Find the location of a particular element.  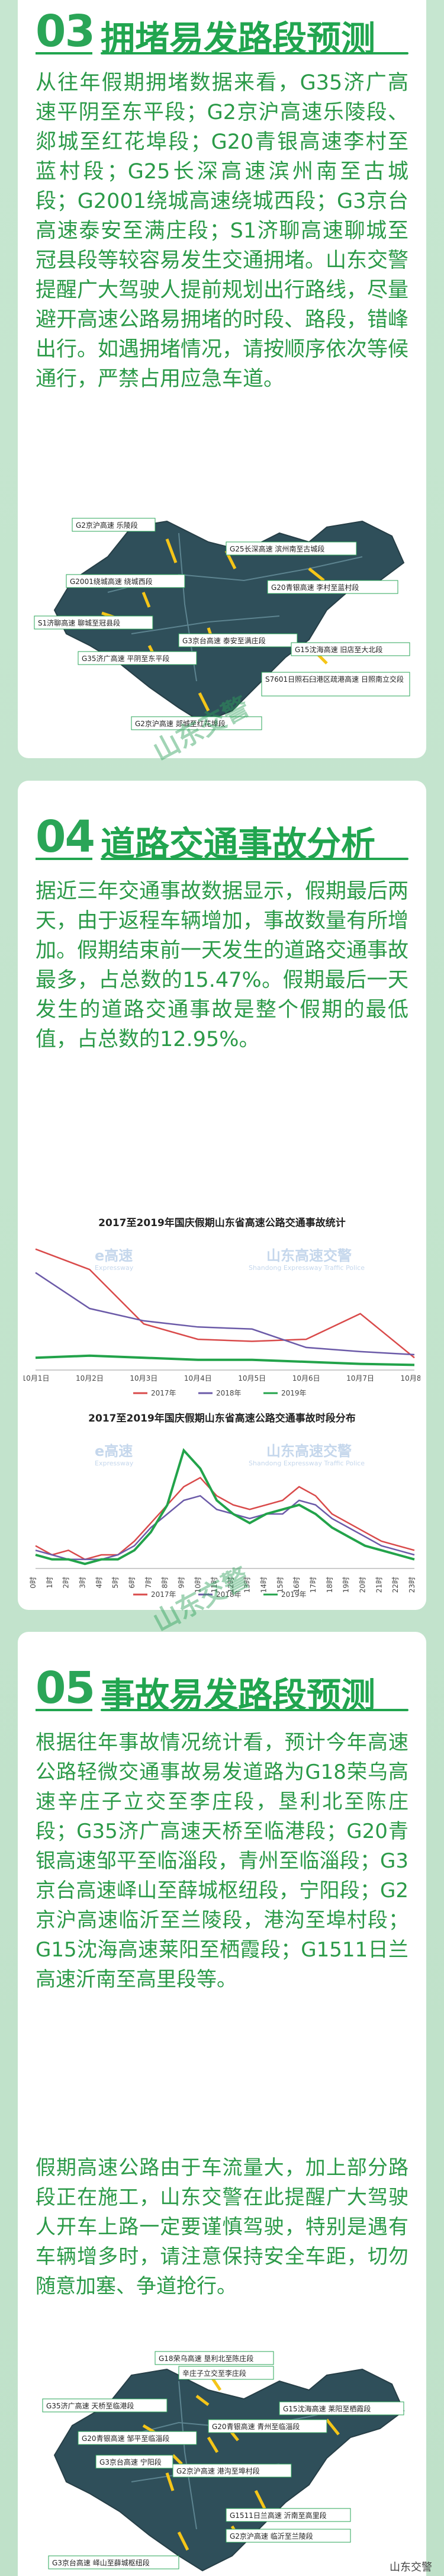

section-header: 04 道路交通事故分析 is located at coordinates (225, 835).